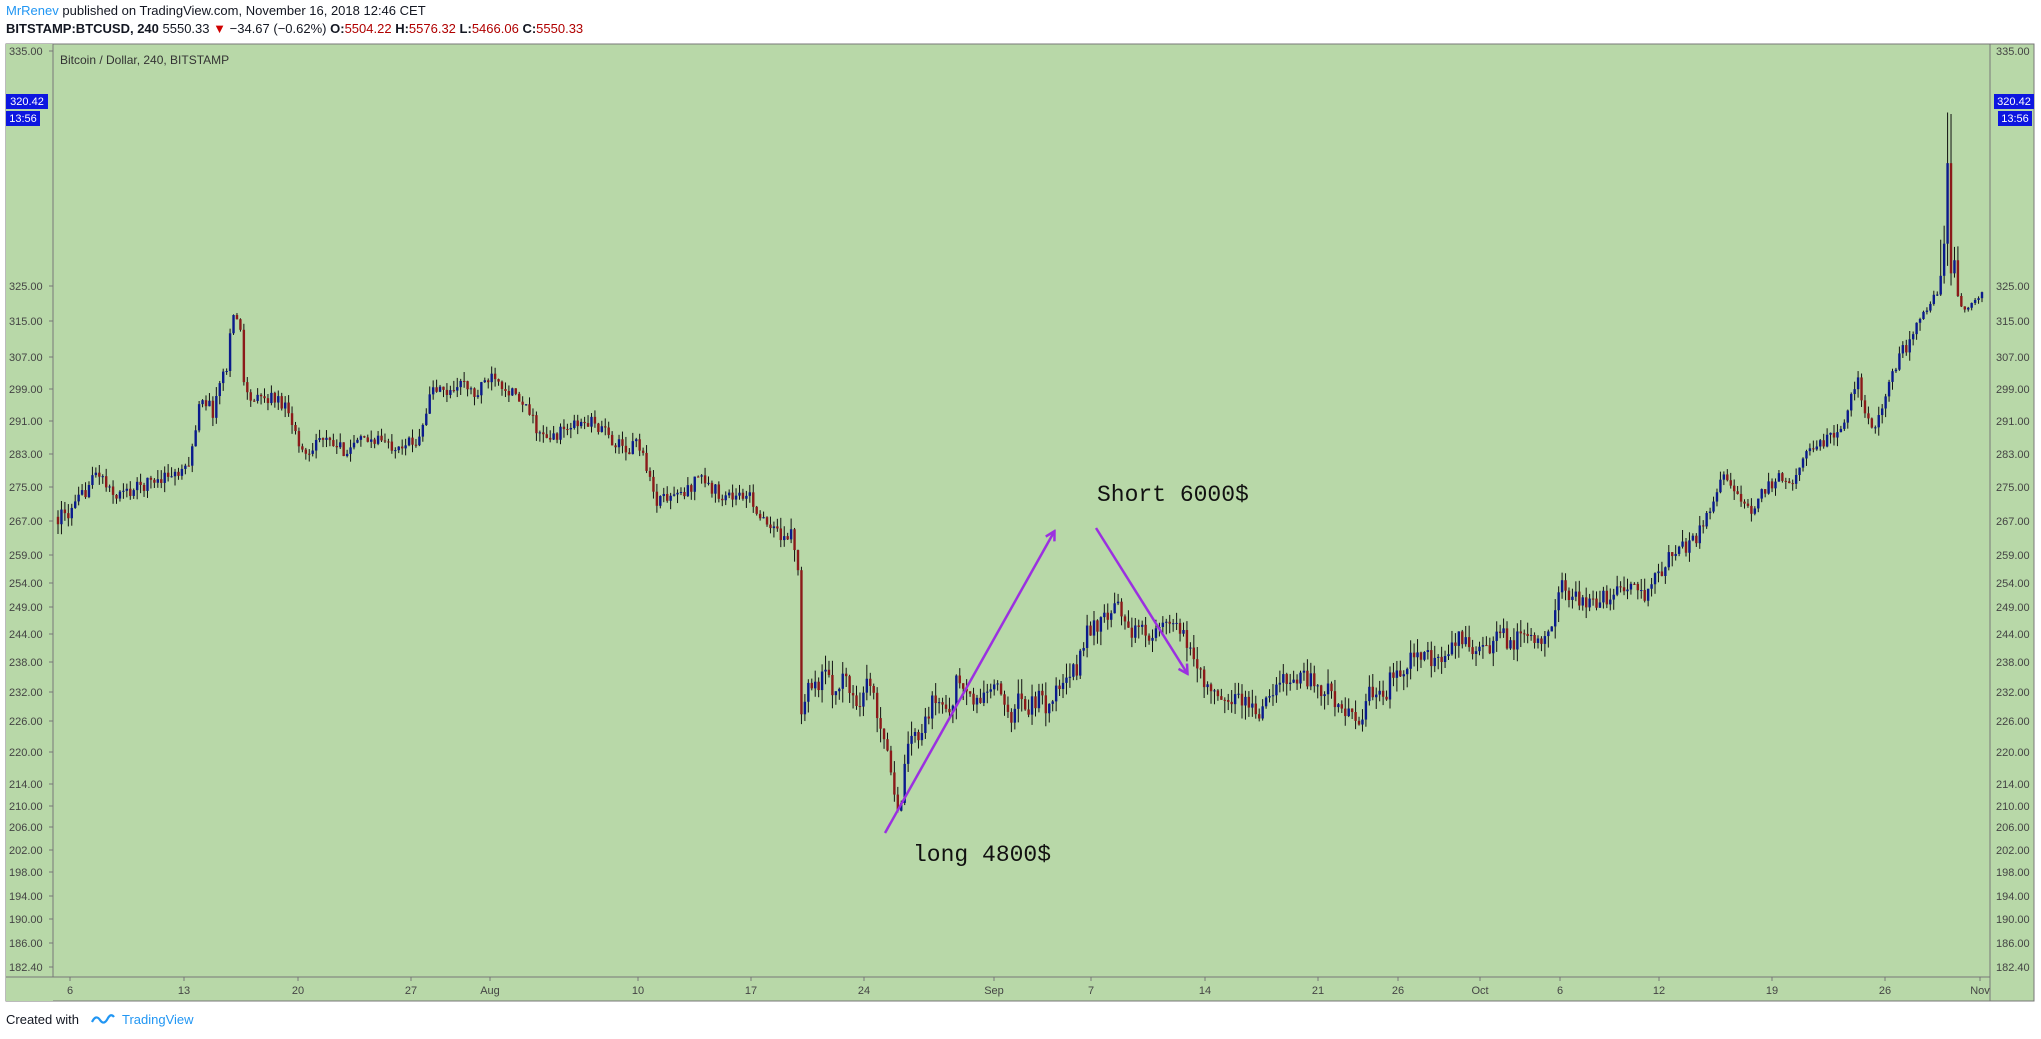 The image size is (2041, 1039). I want to click on x-tick-label: 6, so click(1560, 991).